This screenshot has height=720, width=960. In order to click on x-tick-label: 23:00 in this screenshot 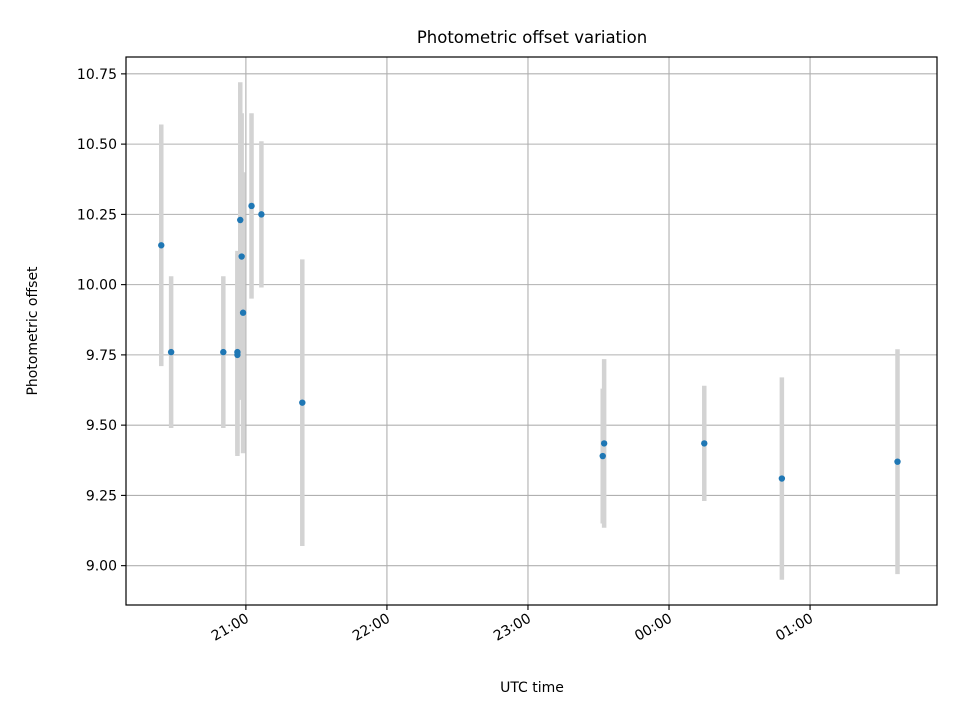, I will do `click(512, 628)`.